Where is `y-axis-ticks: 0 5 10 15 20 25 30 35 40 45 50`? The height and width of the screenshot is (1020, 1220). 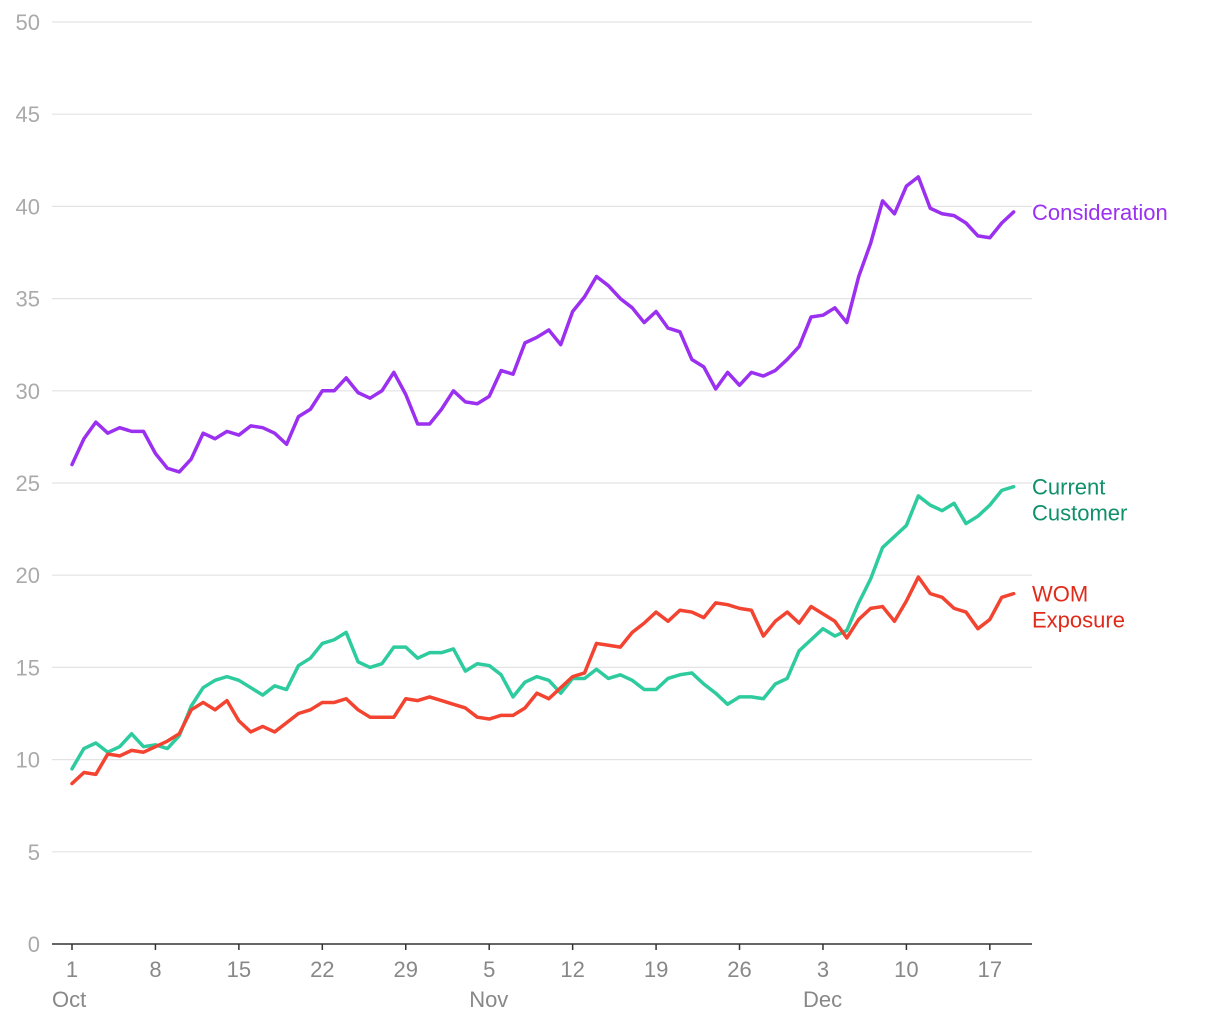
y-axis-ticks: 0 5 10 15 20 25 30 35 40 45 50 is located at coordinates (28, 483).